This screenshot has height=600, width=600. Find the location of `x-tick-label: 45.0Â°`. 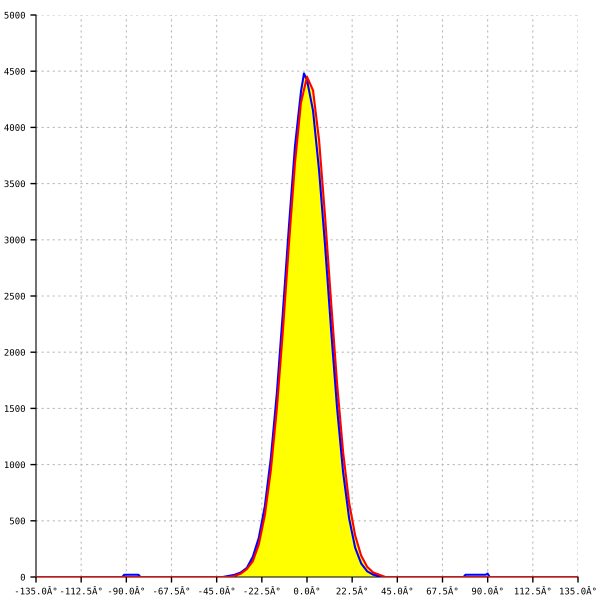

x-tick-label: 45.0Â° is located at coordinates (396, 590).